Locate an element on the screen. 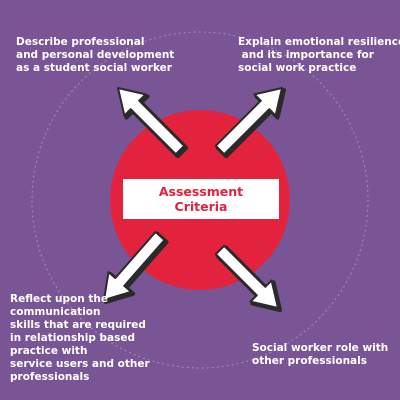 The width and height of the screenshot is (400, 400). label-line: professionals is located at coordinates (50, 377).